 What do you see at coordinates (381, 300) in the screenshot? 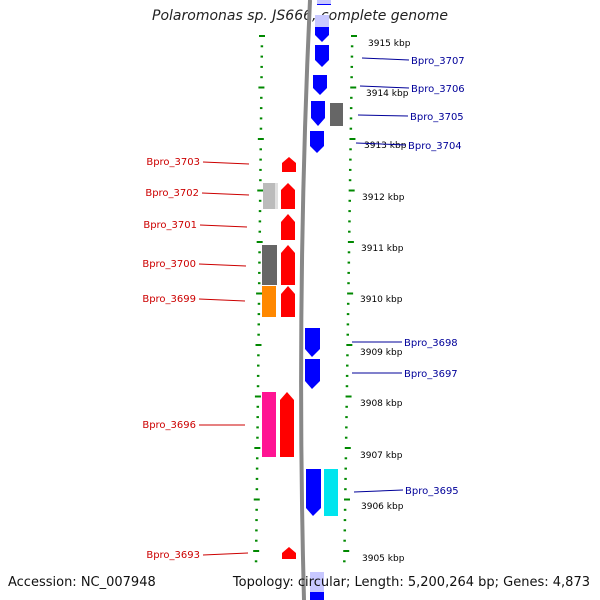
I see `scale-label: 3910 kbp` at bounding box center [381, 300].